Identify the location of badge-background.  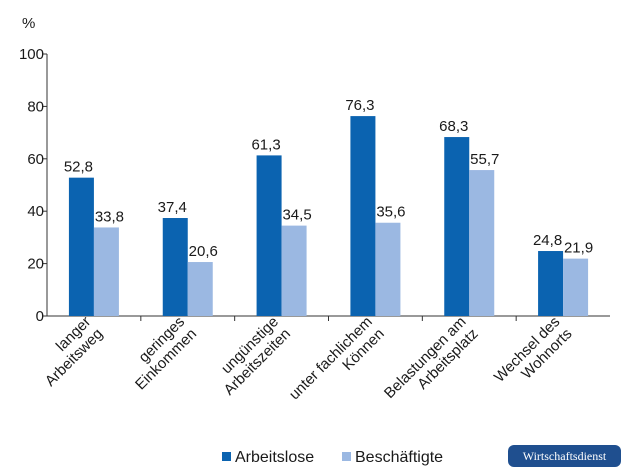
(564, 456).